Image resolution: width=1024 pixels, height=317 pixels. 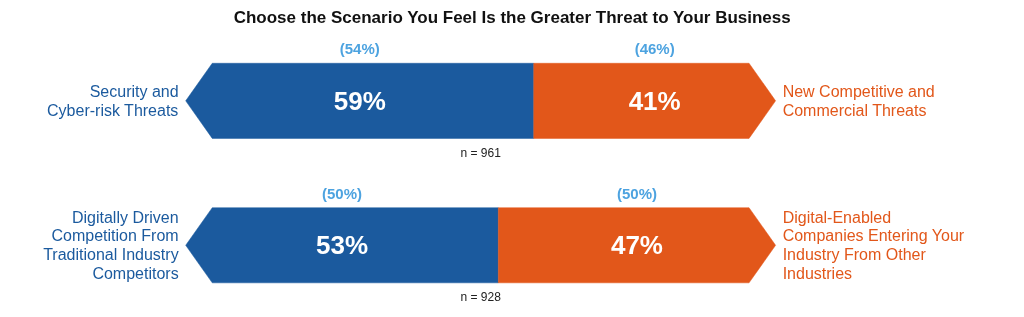 I want to click on annotation: (54%), so click(x=359, y=49).